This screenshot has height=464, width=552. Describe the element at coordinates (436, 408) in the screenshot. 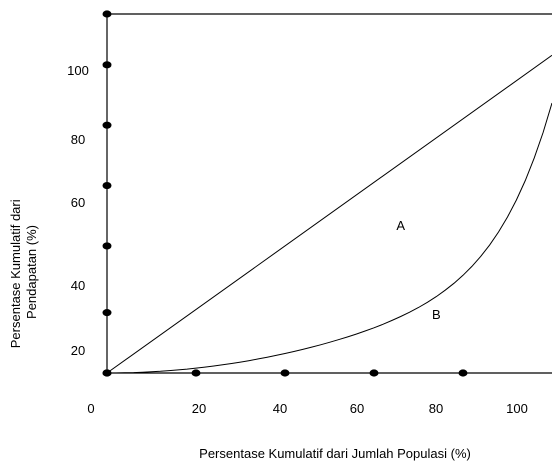

I see `x-tick-label-80: 80` at that location.